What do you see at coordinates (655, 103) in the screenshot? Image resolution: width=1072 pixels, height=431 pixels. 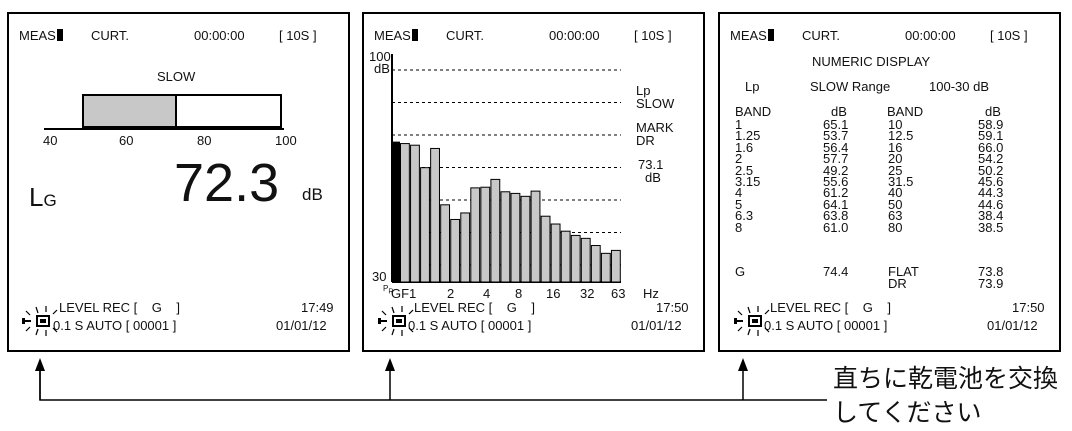 I see `slow-label: SLOW` at bounding box center [655, 103].